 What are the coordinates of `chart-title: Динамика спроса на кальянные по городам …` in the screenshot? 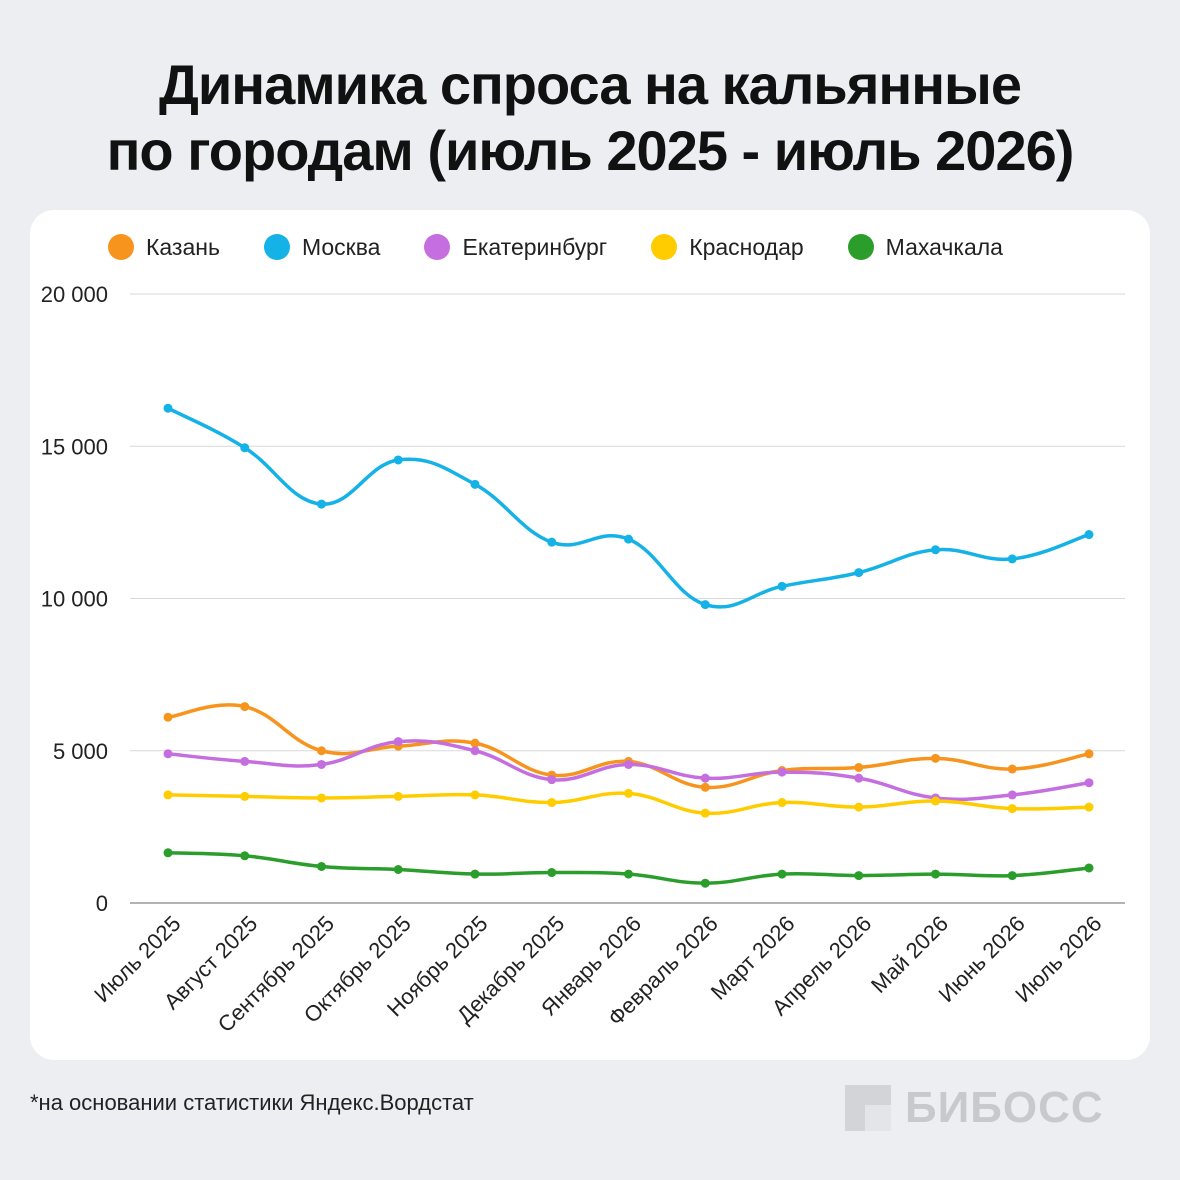 It's located at (590, 118).